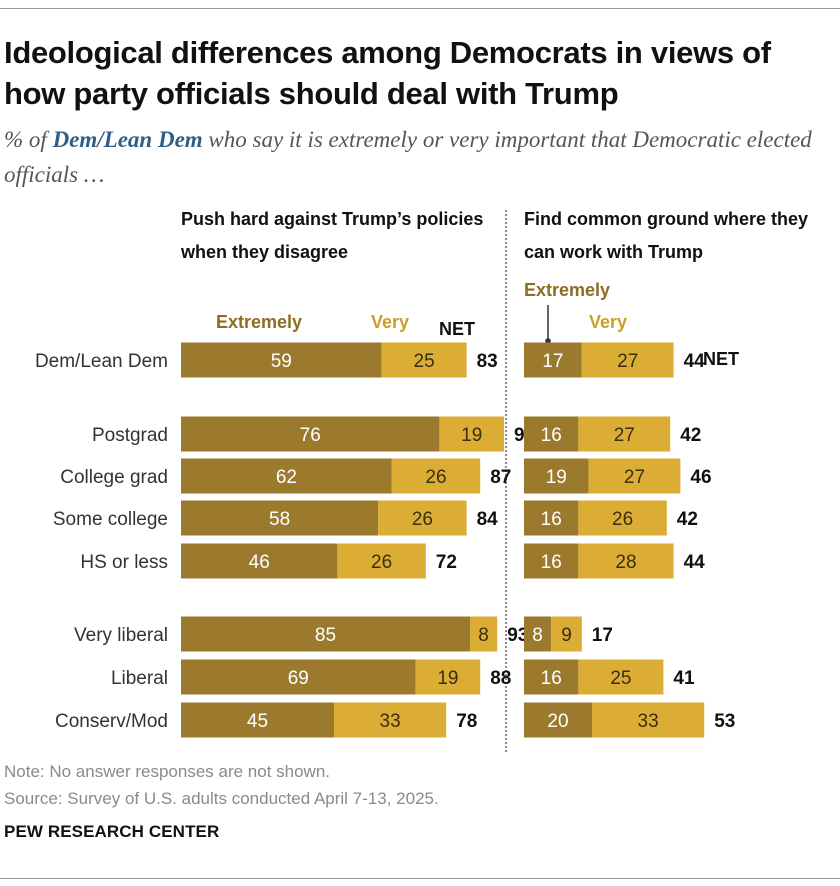 This screenshot has height=886, width=840. I want to click on legend-very-left: Very, so click(390, 322).